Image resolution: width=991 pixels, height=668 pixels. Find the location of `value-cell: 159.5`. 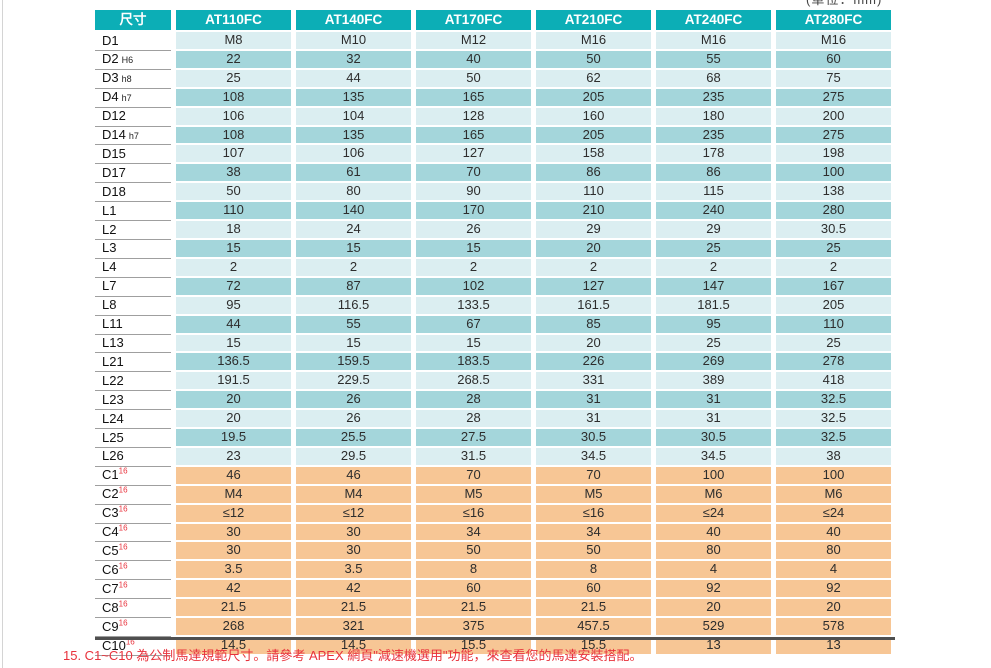

value-cell: 159.5 is located at coordinates (353, 363).